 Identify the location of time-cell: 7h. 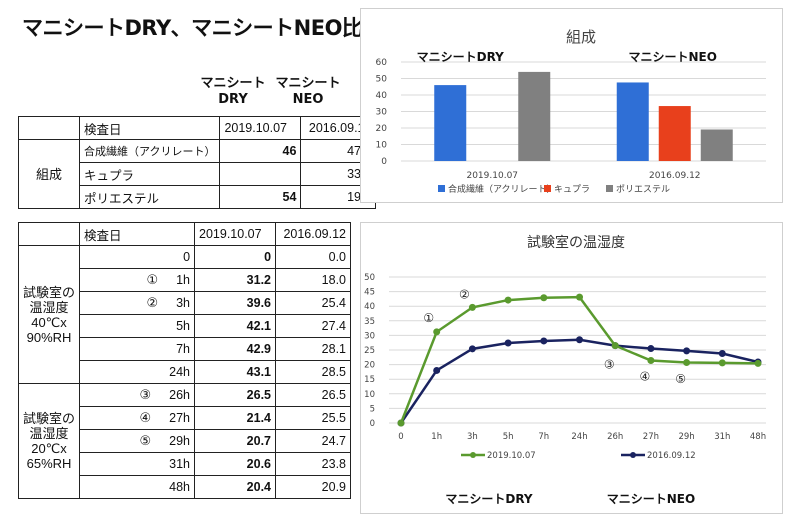
(137, 349).